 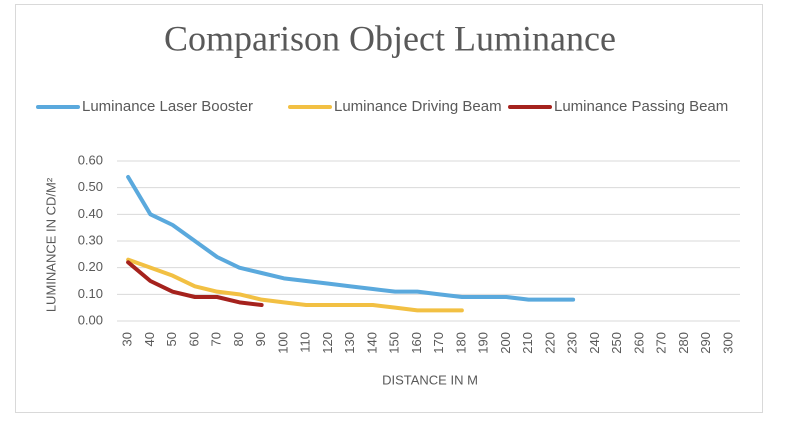 What do you see at coordinates (727, 343) in the screenshot?
I see `x-tick-label: 300` at bounding box center [727, 343].